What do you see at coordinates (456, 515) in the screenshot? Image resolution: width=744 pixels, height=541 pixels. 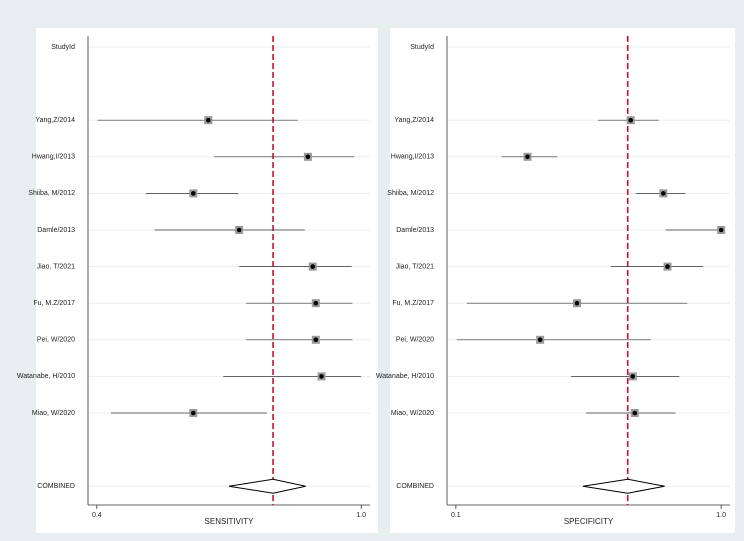 I see `x-tick-label: 0.1` at bounding box center [456, 515].